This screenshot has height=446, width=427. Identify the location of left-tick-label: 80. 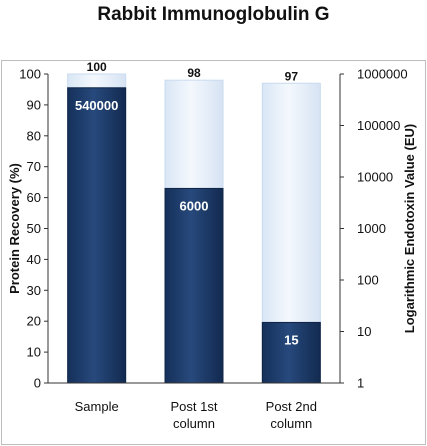
(34, 135).